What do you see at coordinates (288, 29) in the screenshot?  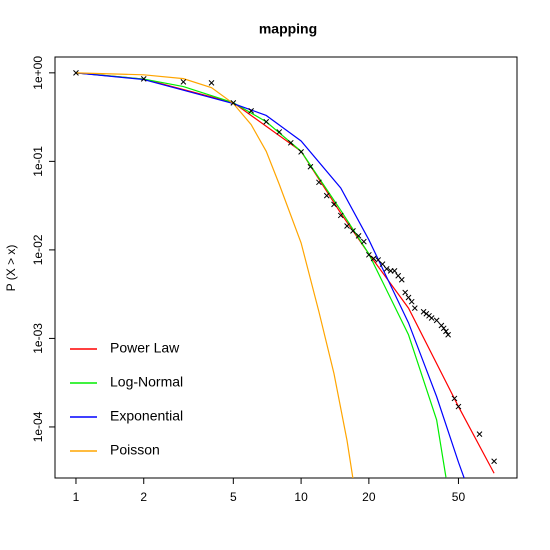 I see `chart-title: mapping` at bounding box center [288, 29].